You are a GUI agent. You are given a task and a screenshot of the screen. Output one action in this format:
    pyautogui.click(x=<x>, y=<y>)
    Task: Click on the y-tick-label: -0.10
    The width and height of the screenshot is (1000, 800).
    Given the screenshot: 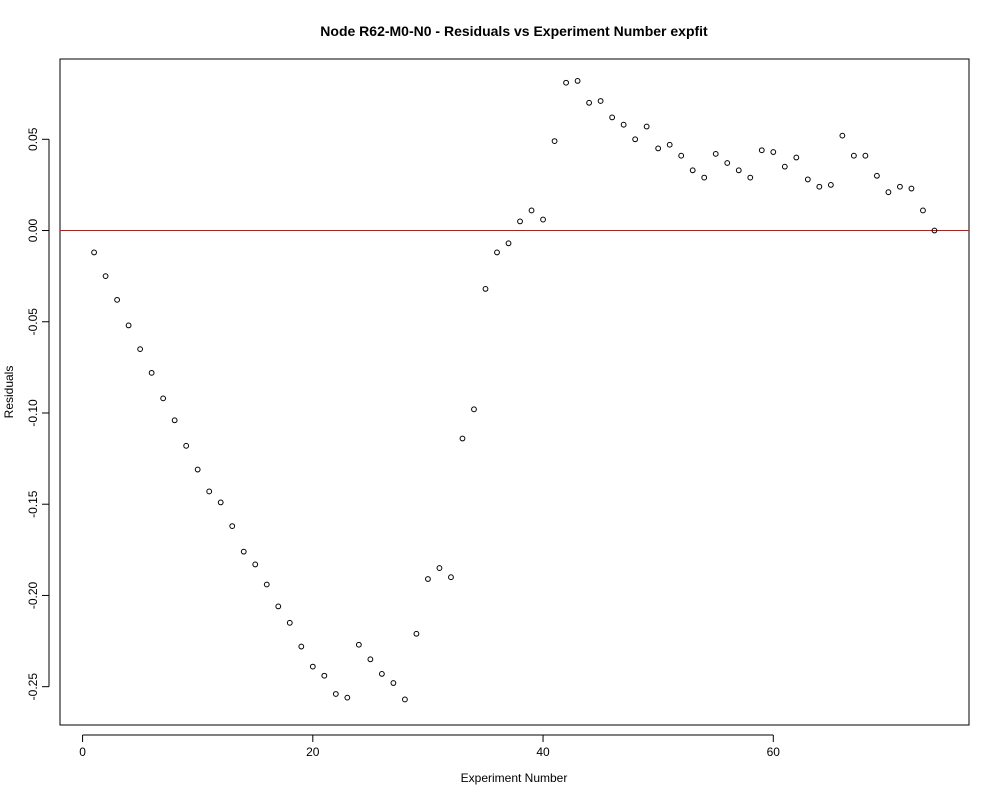 What is the action you would take?
    pyautogui.click(x=33, y=413)
    